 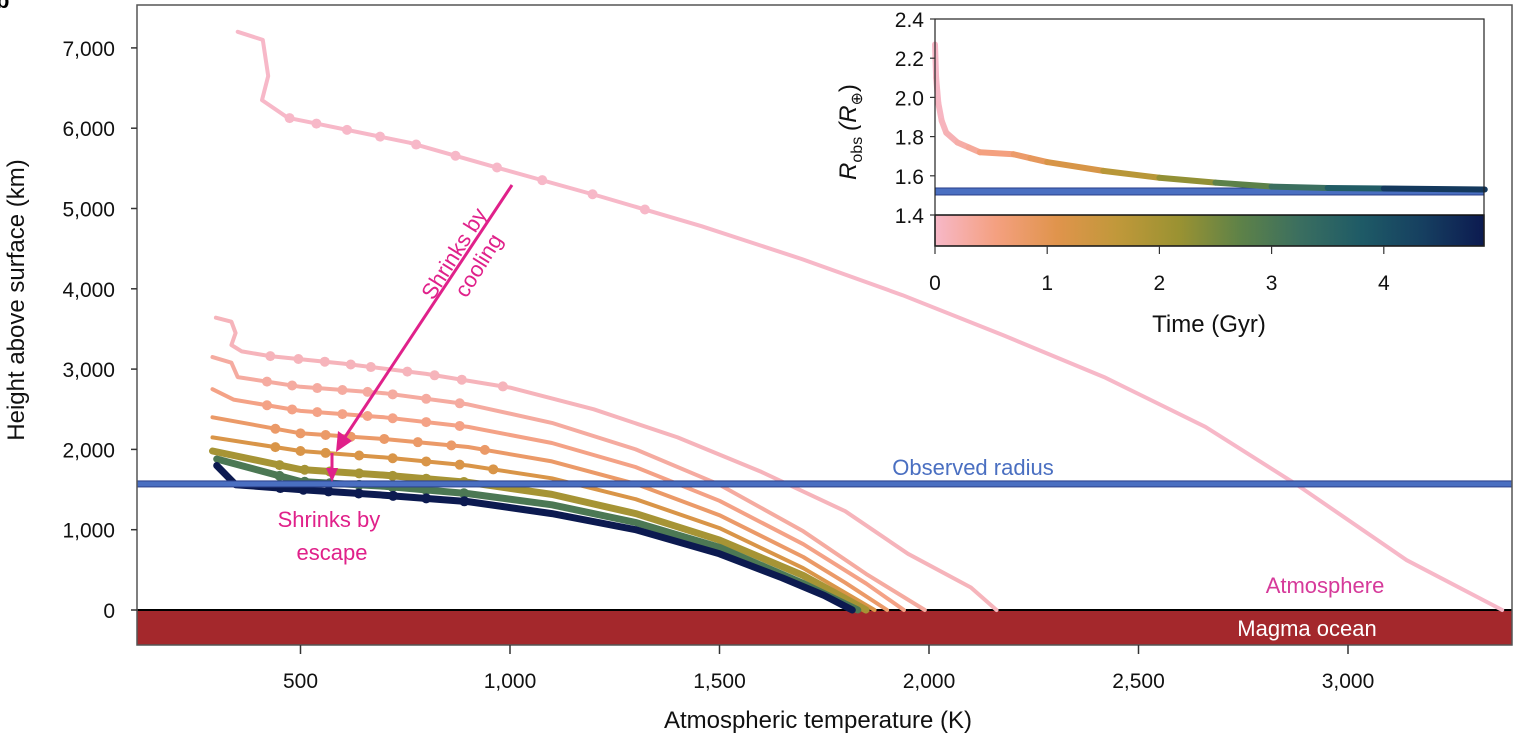 I want to click on x-tick-label: 1,500, so click(x=719, y=681).